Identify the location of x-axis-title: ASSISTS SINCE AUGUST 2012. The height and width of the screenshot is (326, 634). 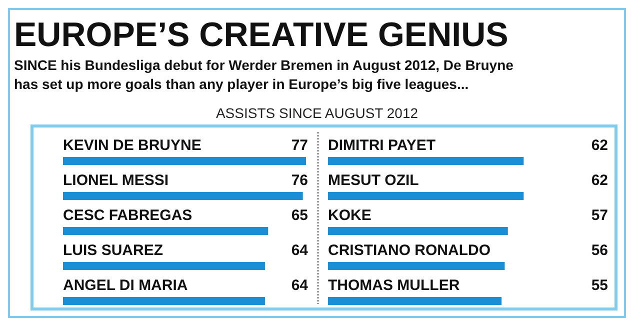
(317, 113).